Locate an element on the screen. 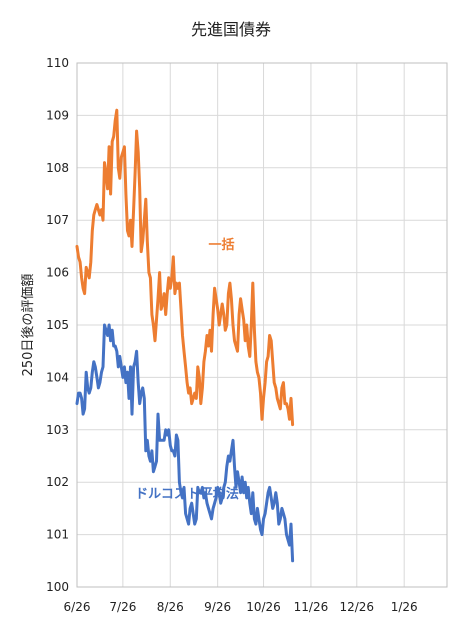 The height and width of the screenshot is (624, 462). series-label-dollar-cost-averaging: ドルコスト平均法 is located at coordinates (187, 494).